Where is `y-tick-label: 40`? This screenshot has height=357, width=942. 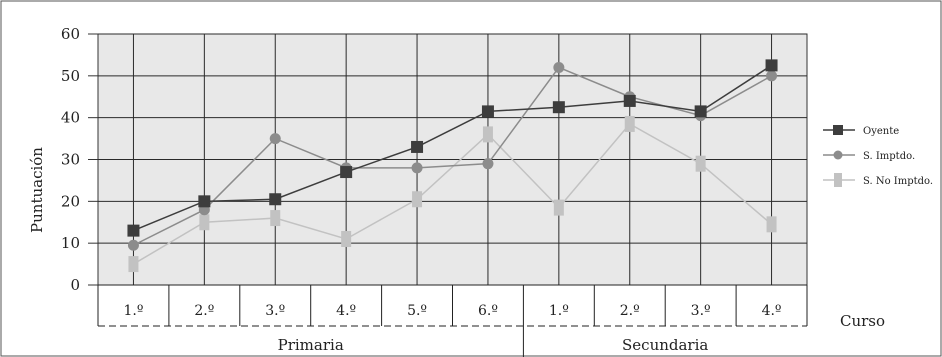
y-tick-label: 40 is located at coordinates (70, 118).